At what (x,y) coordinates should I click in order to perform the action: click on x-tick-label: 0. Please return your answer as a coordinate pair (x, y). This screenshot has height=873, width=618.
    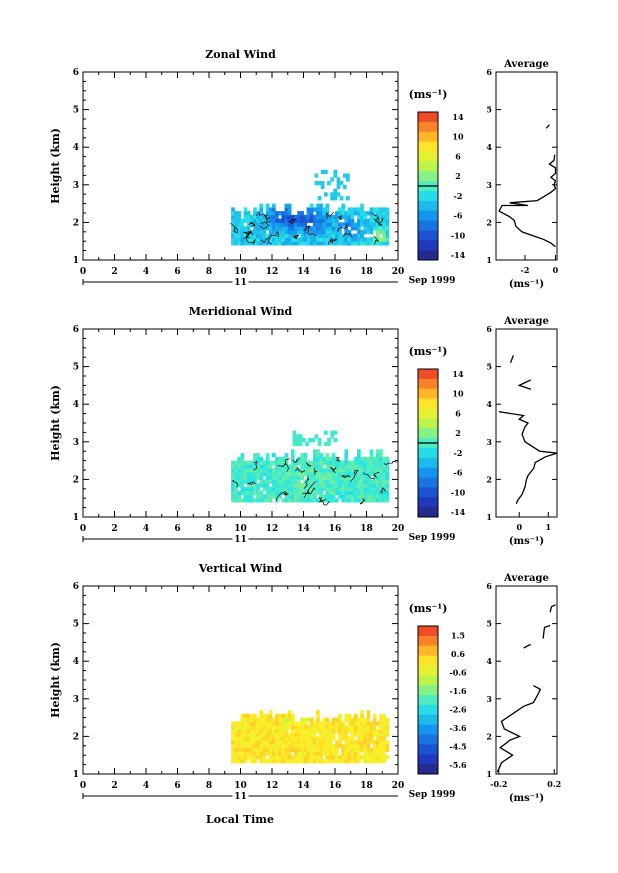
    Looking at the image, I should click on (83, 529).